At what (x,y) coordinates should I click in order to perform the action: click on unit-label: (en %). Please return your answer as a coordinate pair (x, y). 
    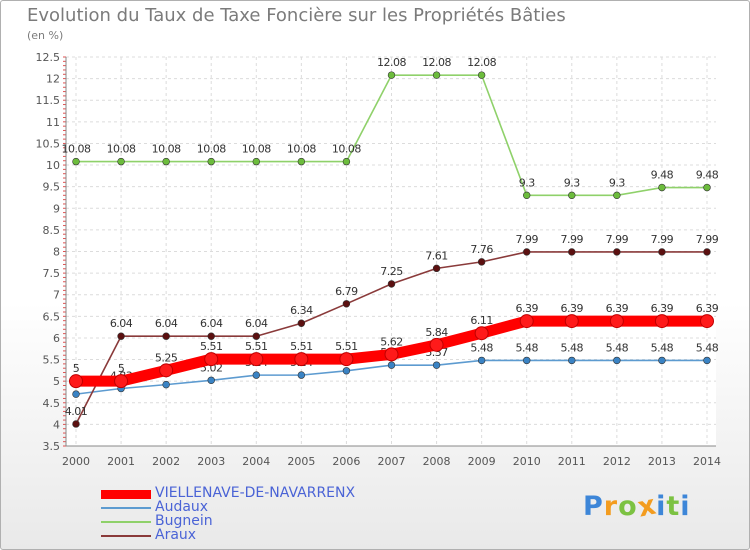
    Looking at the image, I should click on (45, 35).